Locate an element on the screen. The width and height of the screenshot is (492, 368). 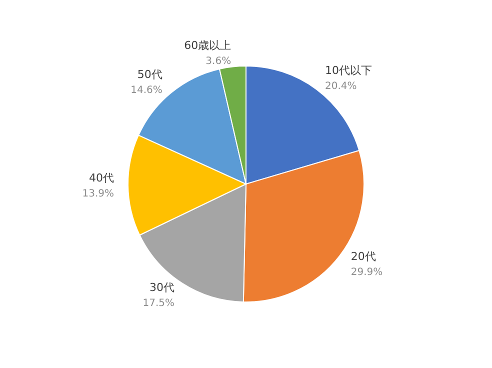
data-label: 29.9% is located at coordinates (366, 272).